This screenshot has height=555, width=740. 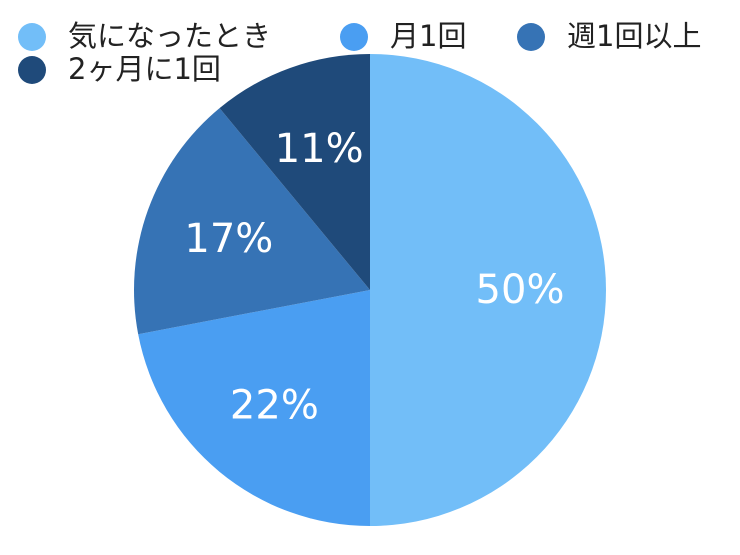 I want to click on legend-item-2: 週1回以上, so click(x=609, y=36).